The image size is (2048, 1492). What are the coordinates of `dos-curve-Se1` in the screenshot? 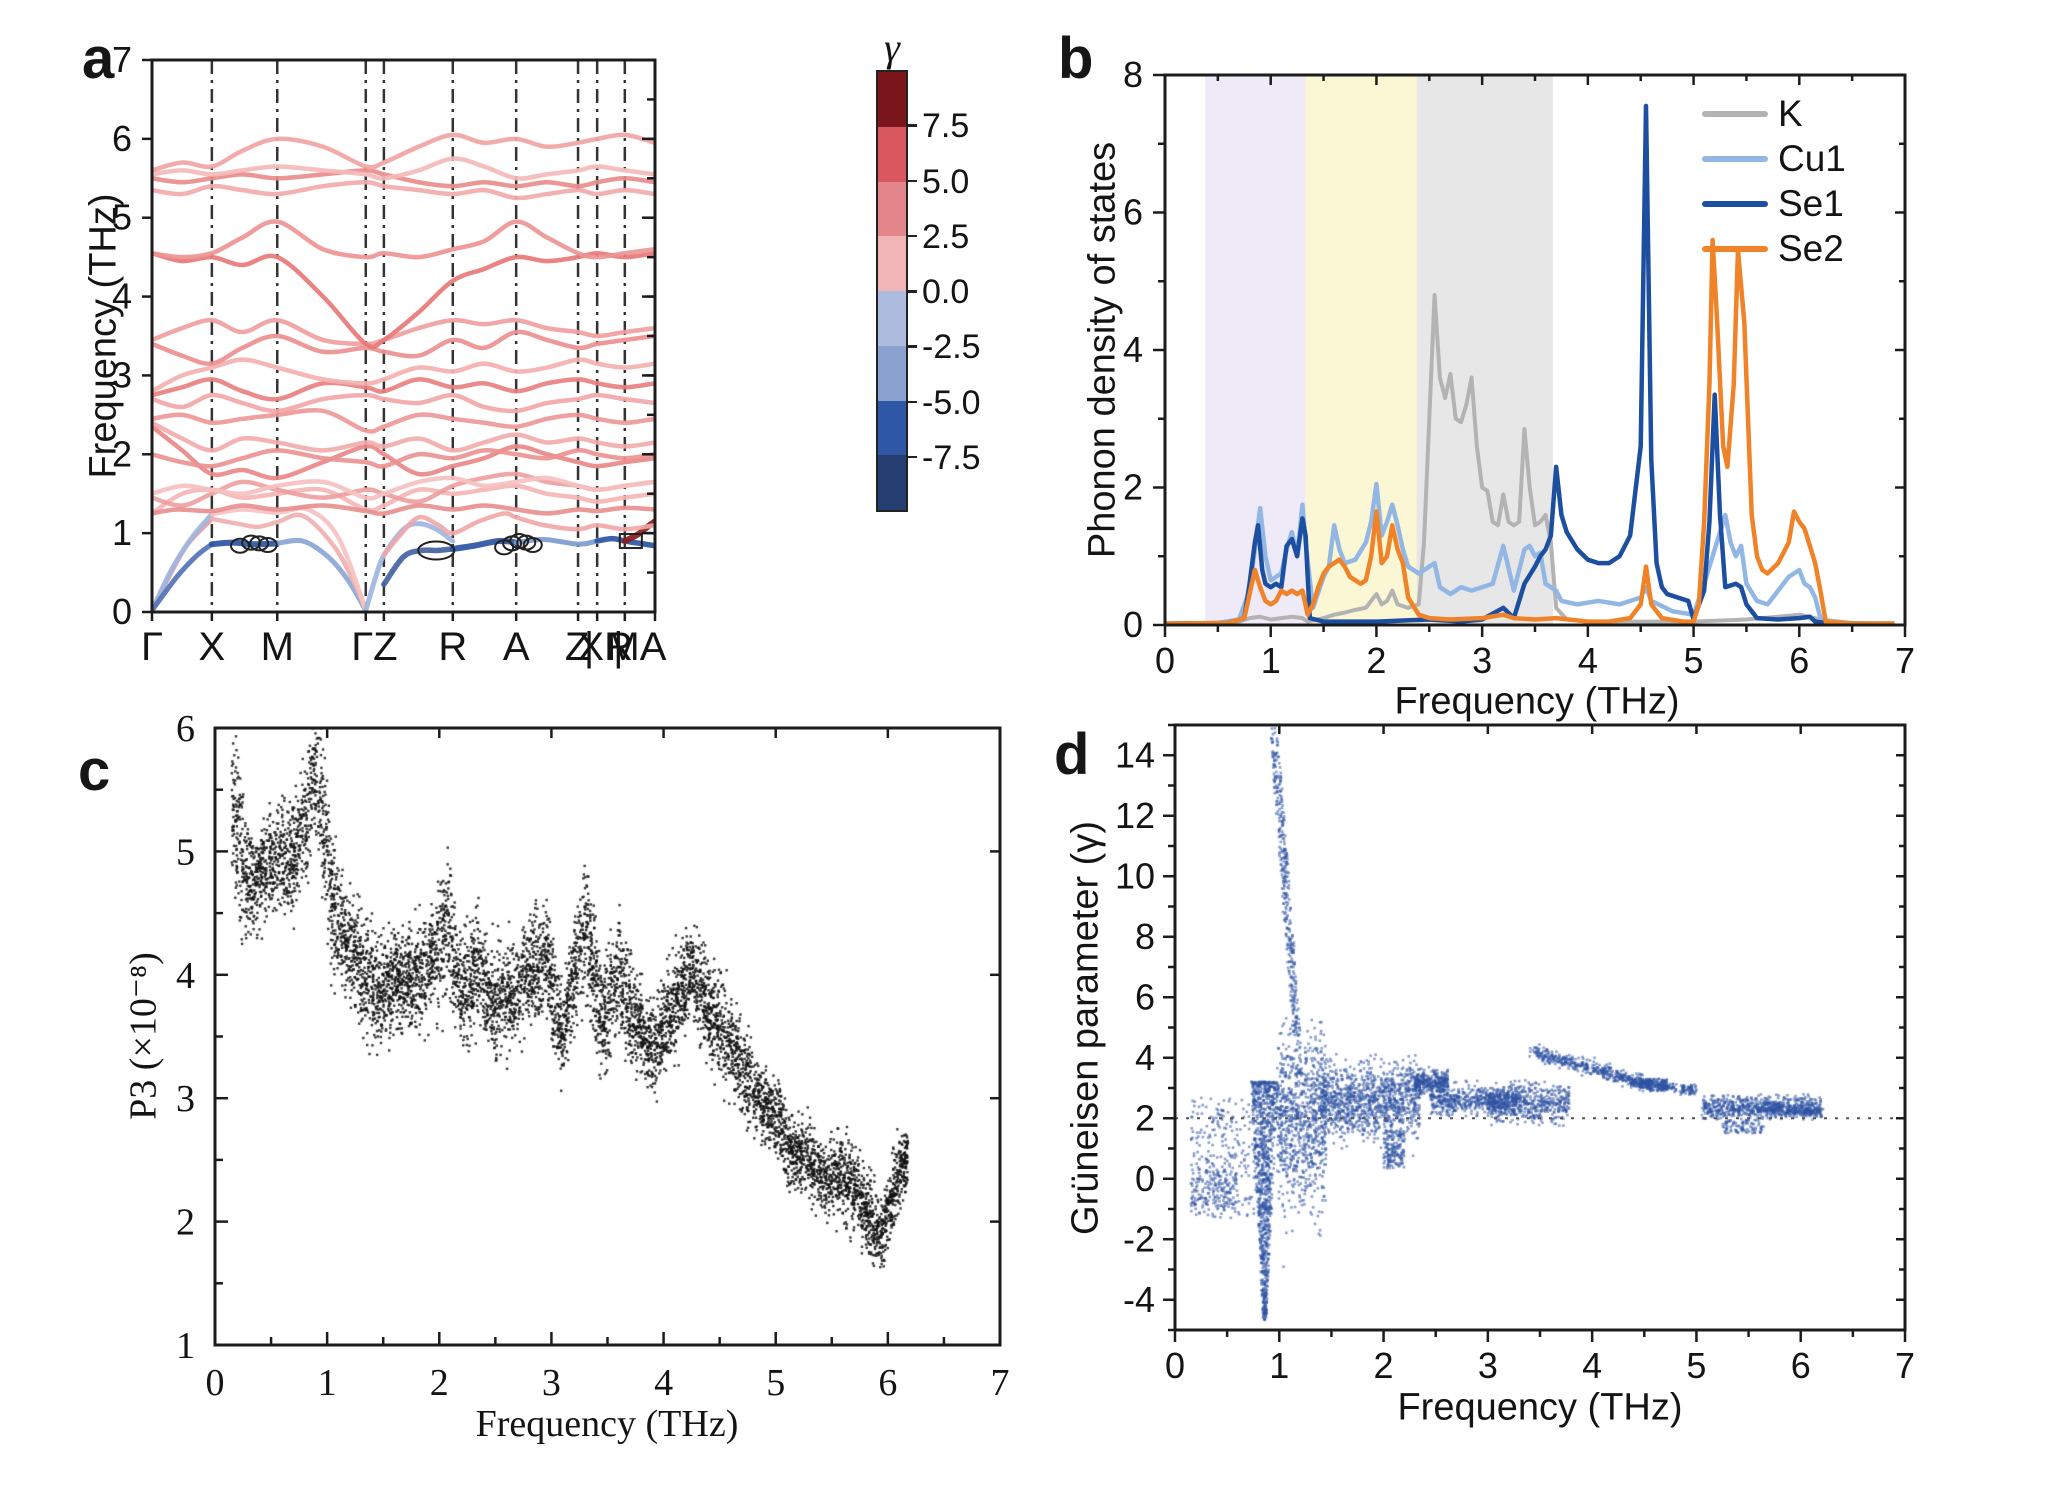 It's located at (1530, 364).